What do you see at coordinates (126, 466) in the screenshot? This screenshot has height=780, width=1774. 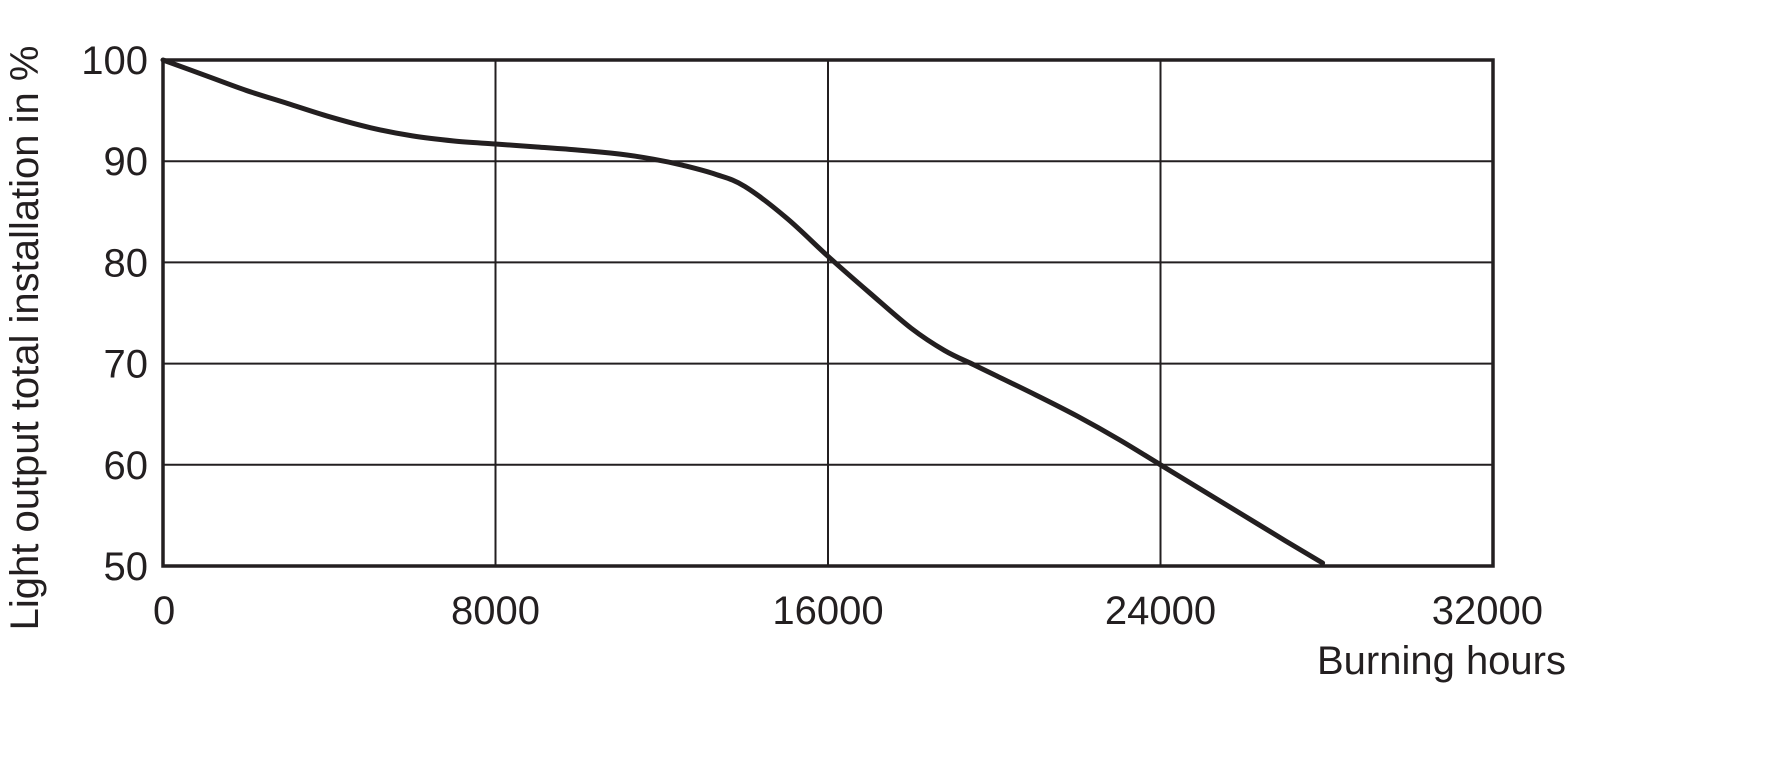 I see `y-tick-label: 60` at bounding box center [126, 466].